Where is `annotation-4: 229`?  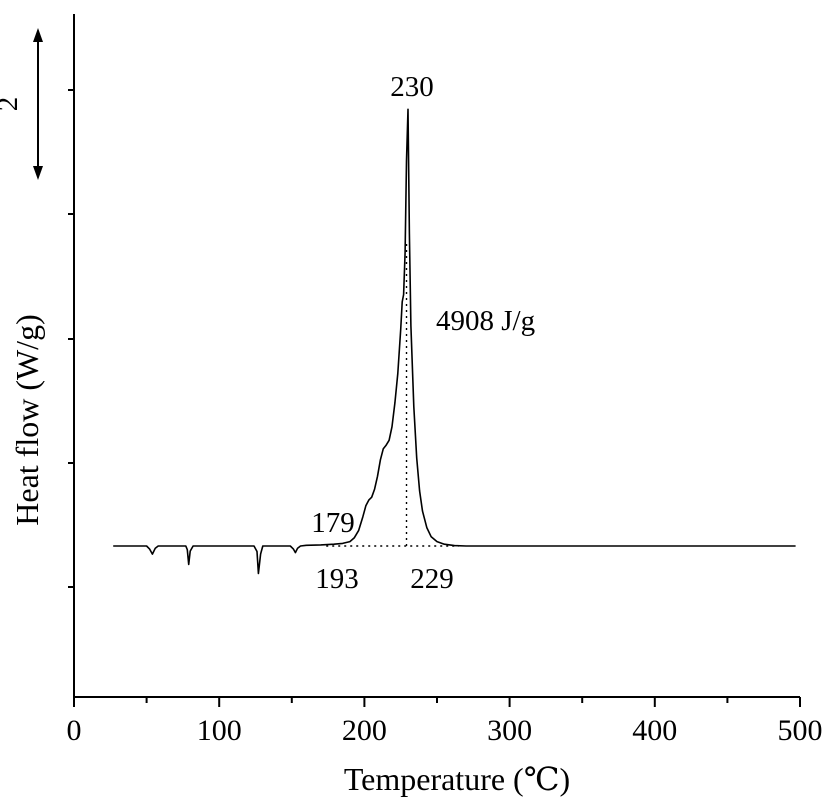
annotation-4: 229 is located at coordinates (432, 579).